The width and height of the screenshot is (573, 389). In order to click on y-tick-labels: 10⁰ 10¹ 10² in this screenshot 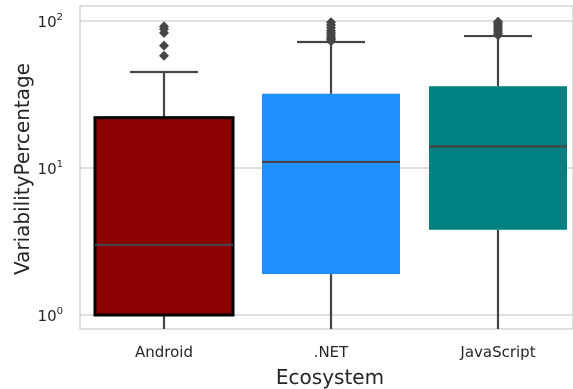, I will do `click(50, 168)`.